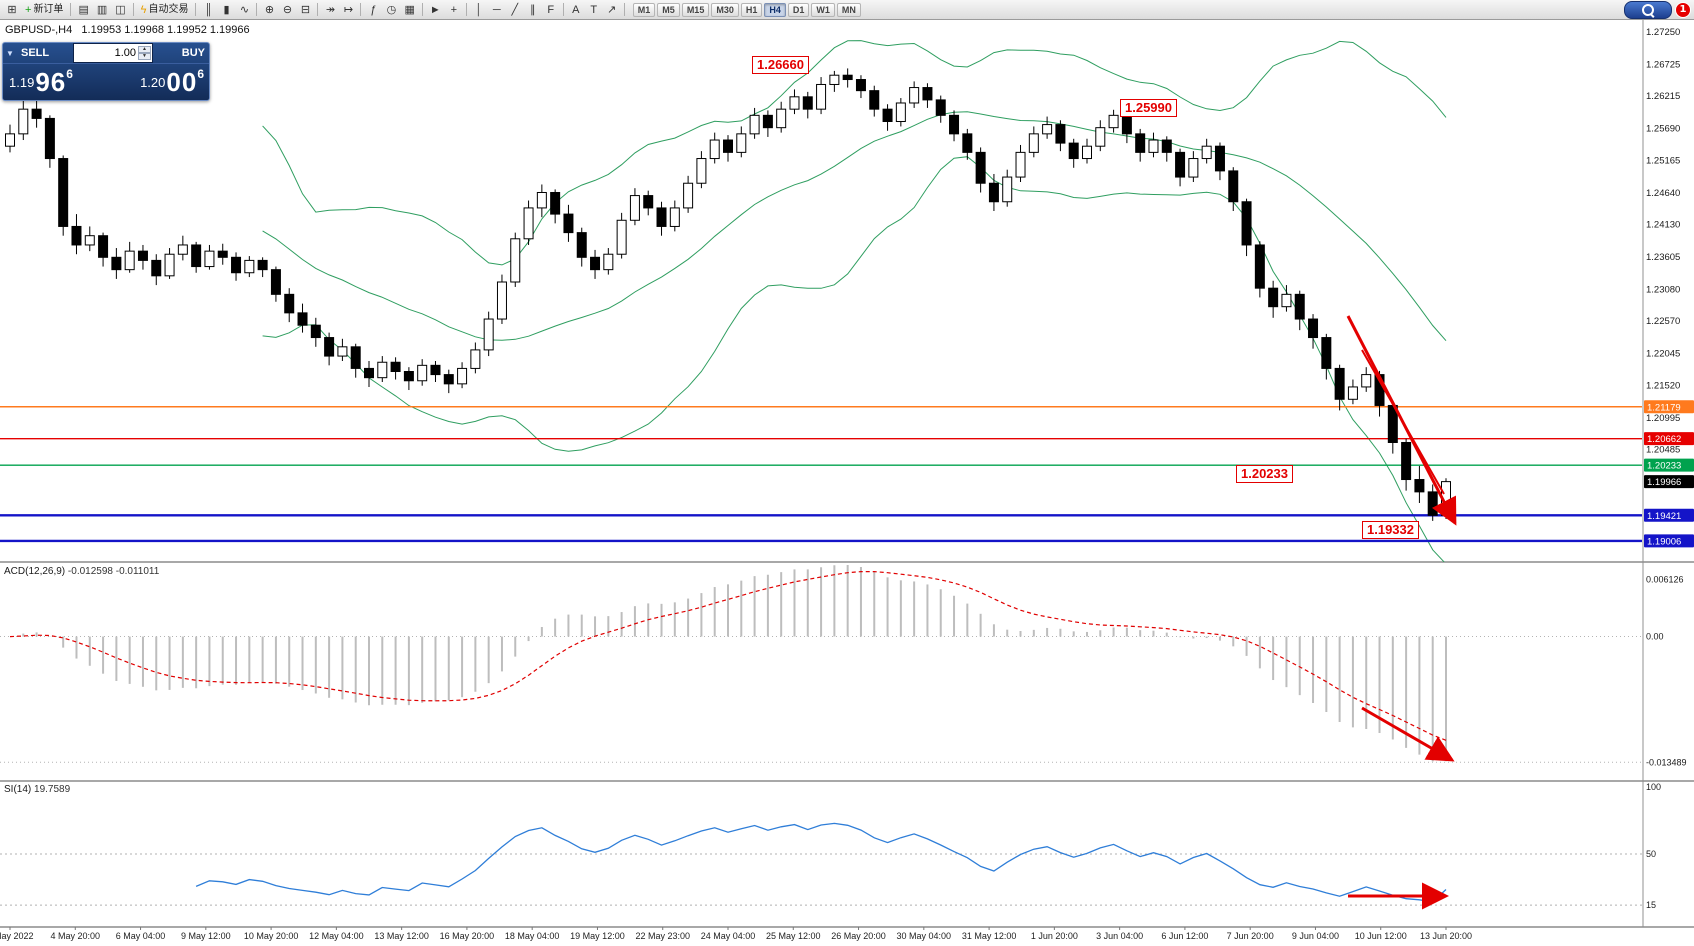  I want to click on rsi-label: SI(14) 19.7589, so click(37, 789).